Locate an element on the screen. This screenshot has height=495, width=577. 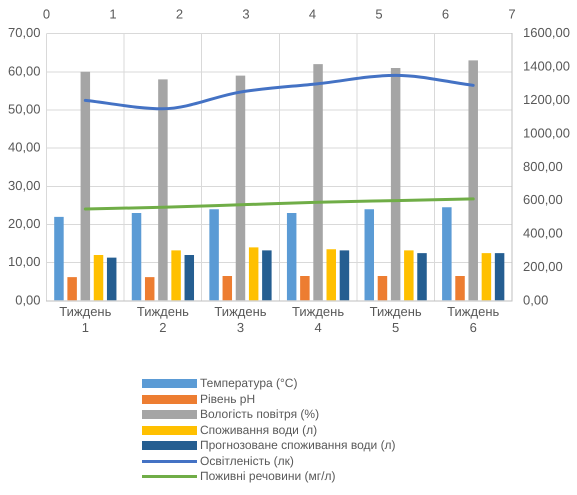
x-tick-label: Тиждень 5 is located at coordinates (396, 319).